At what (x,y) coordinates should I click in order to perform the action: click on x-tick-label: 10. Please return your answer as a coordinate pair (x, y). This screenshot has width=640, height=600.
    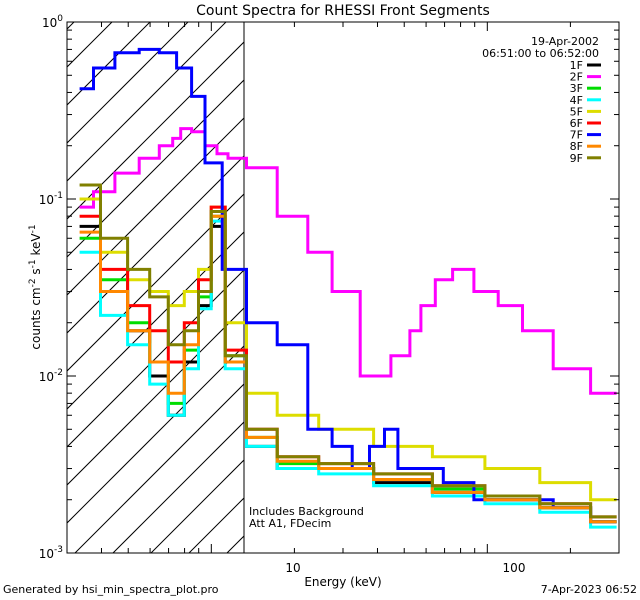
    Looking at the image, I should click on (292, 568).